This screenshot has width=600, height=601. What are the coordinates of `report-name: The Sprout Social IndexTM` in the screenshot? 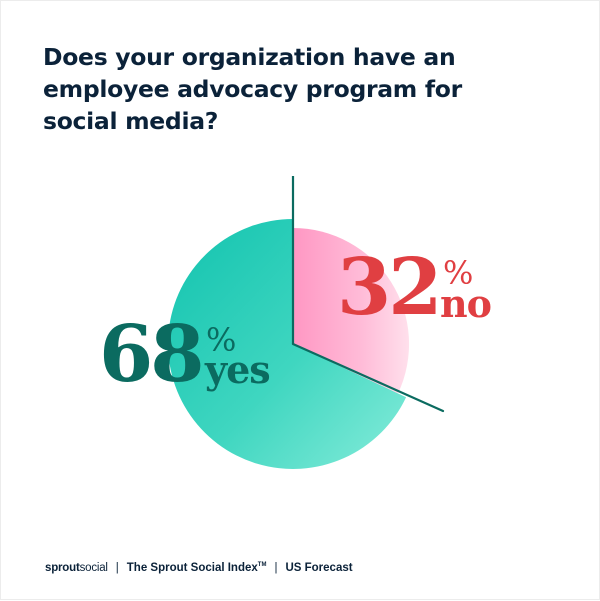 It's located at (197, 568).